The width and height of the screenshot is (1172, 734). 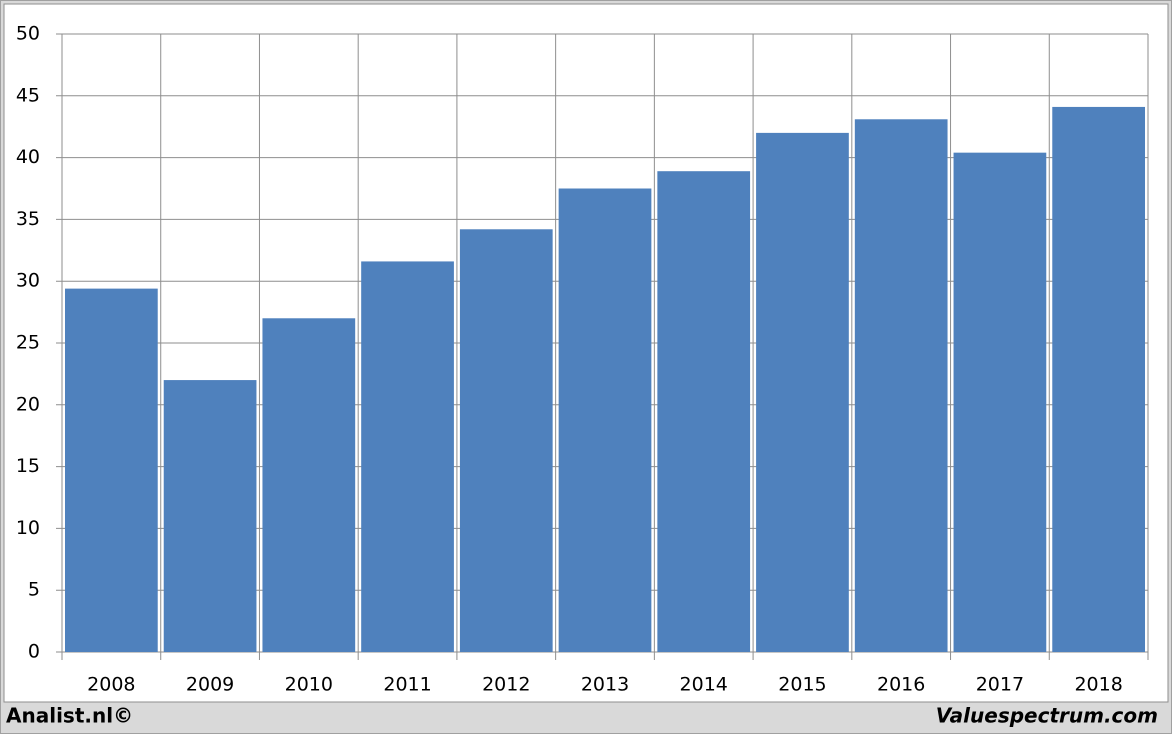 I want to click on y-tick-label: 5, so click(x=34, y=590).